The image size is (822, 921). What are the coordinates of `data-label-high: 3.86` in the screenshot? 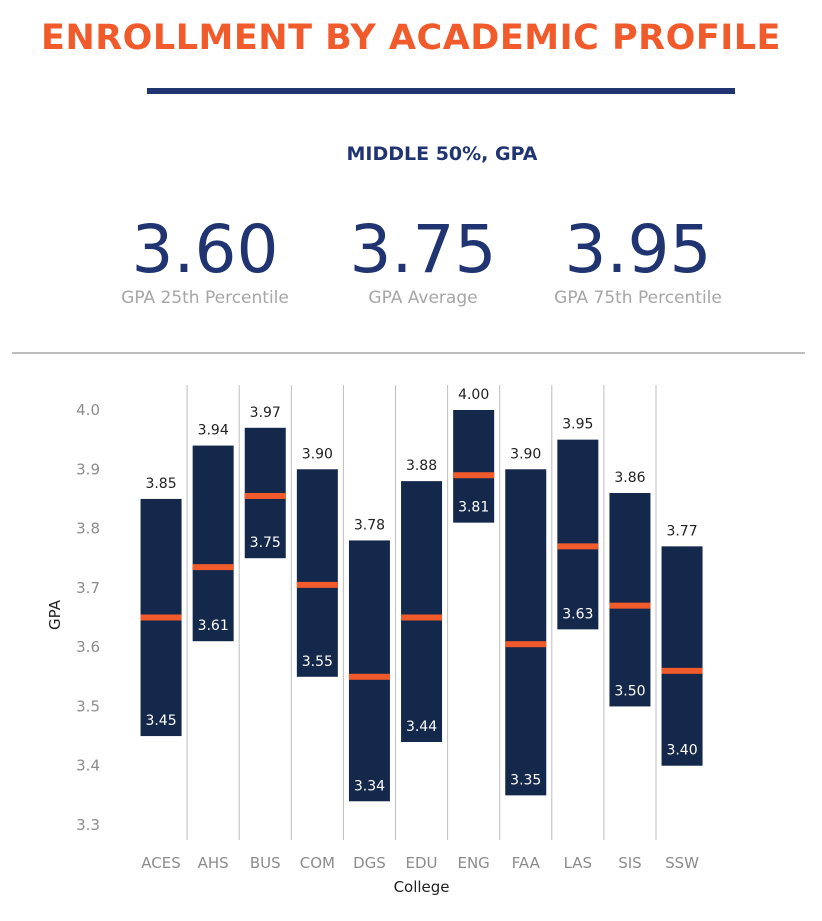 It's located at (629, 478).